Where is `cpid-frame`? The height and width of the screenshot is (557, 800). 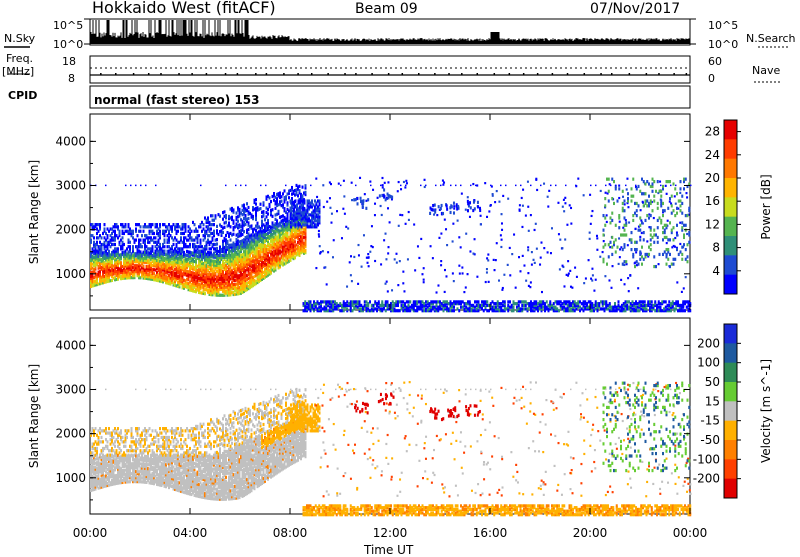 cpid-frame is located at coordinates (390, 97).